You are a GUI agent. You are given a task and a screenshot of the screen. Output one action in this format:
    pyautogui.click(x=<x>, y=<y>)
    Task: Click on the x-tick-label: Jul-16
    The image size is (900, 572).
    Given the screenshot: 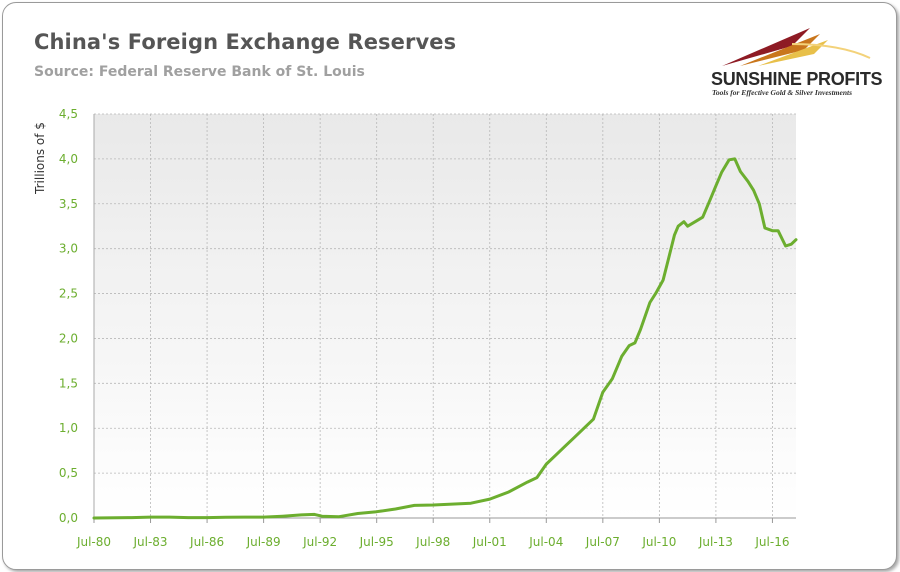 What is the action you would take?
    pyautogui.click(x=771, y=542)
    